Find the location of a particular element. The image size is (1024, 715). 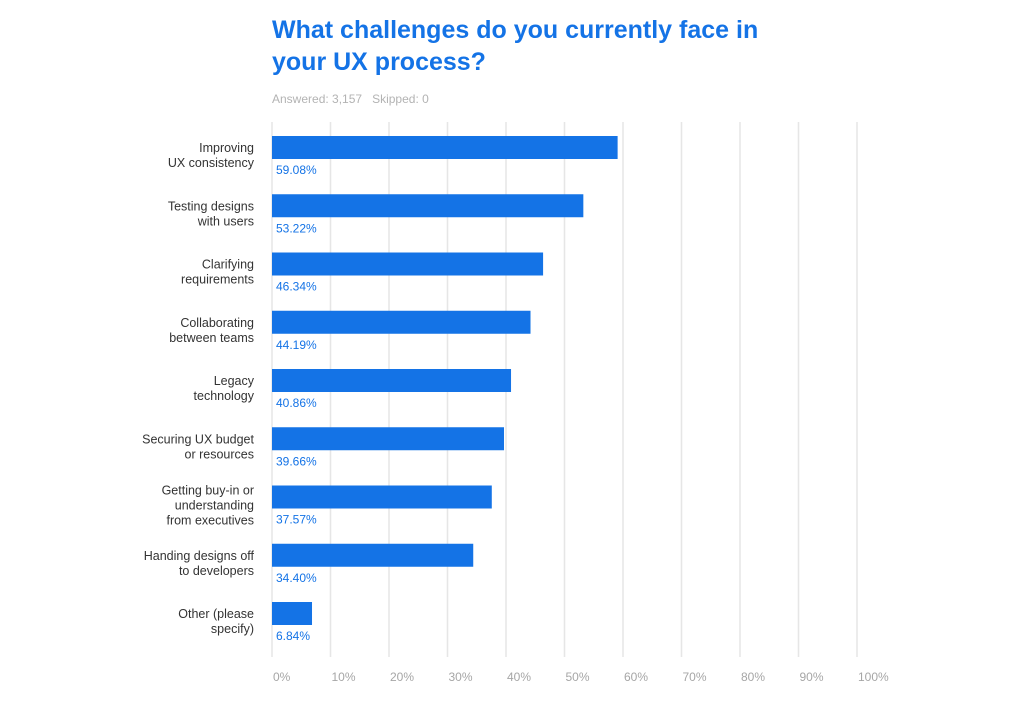

data-label: 39.66% is located at coordinates (296, 461).